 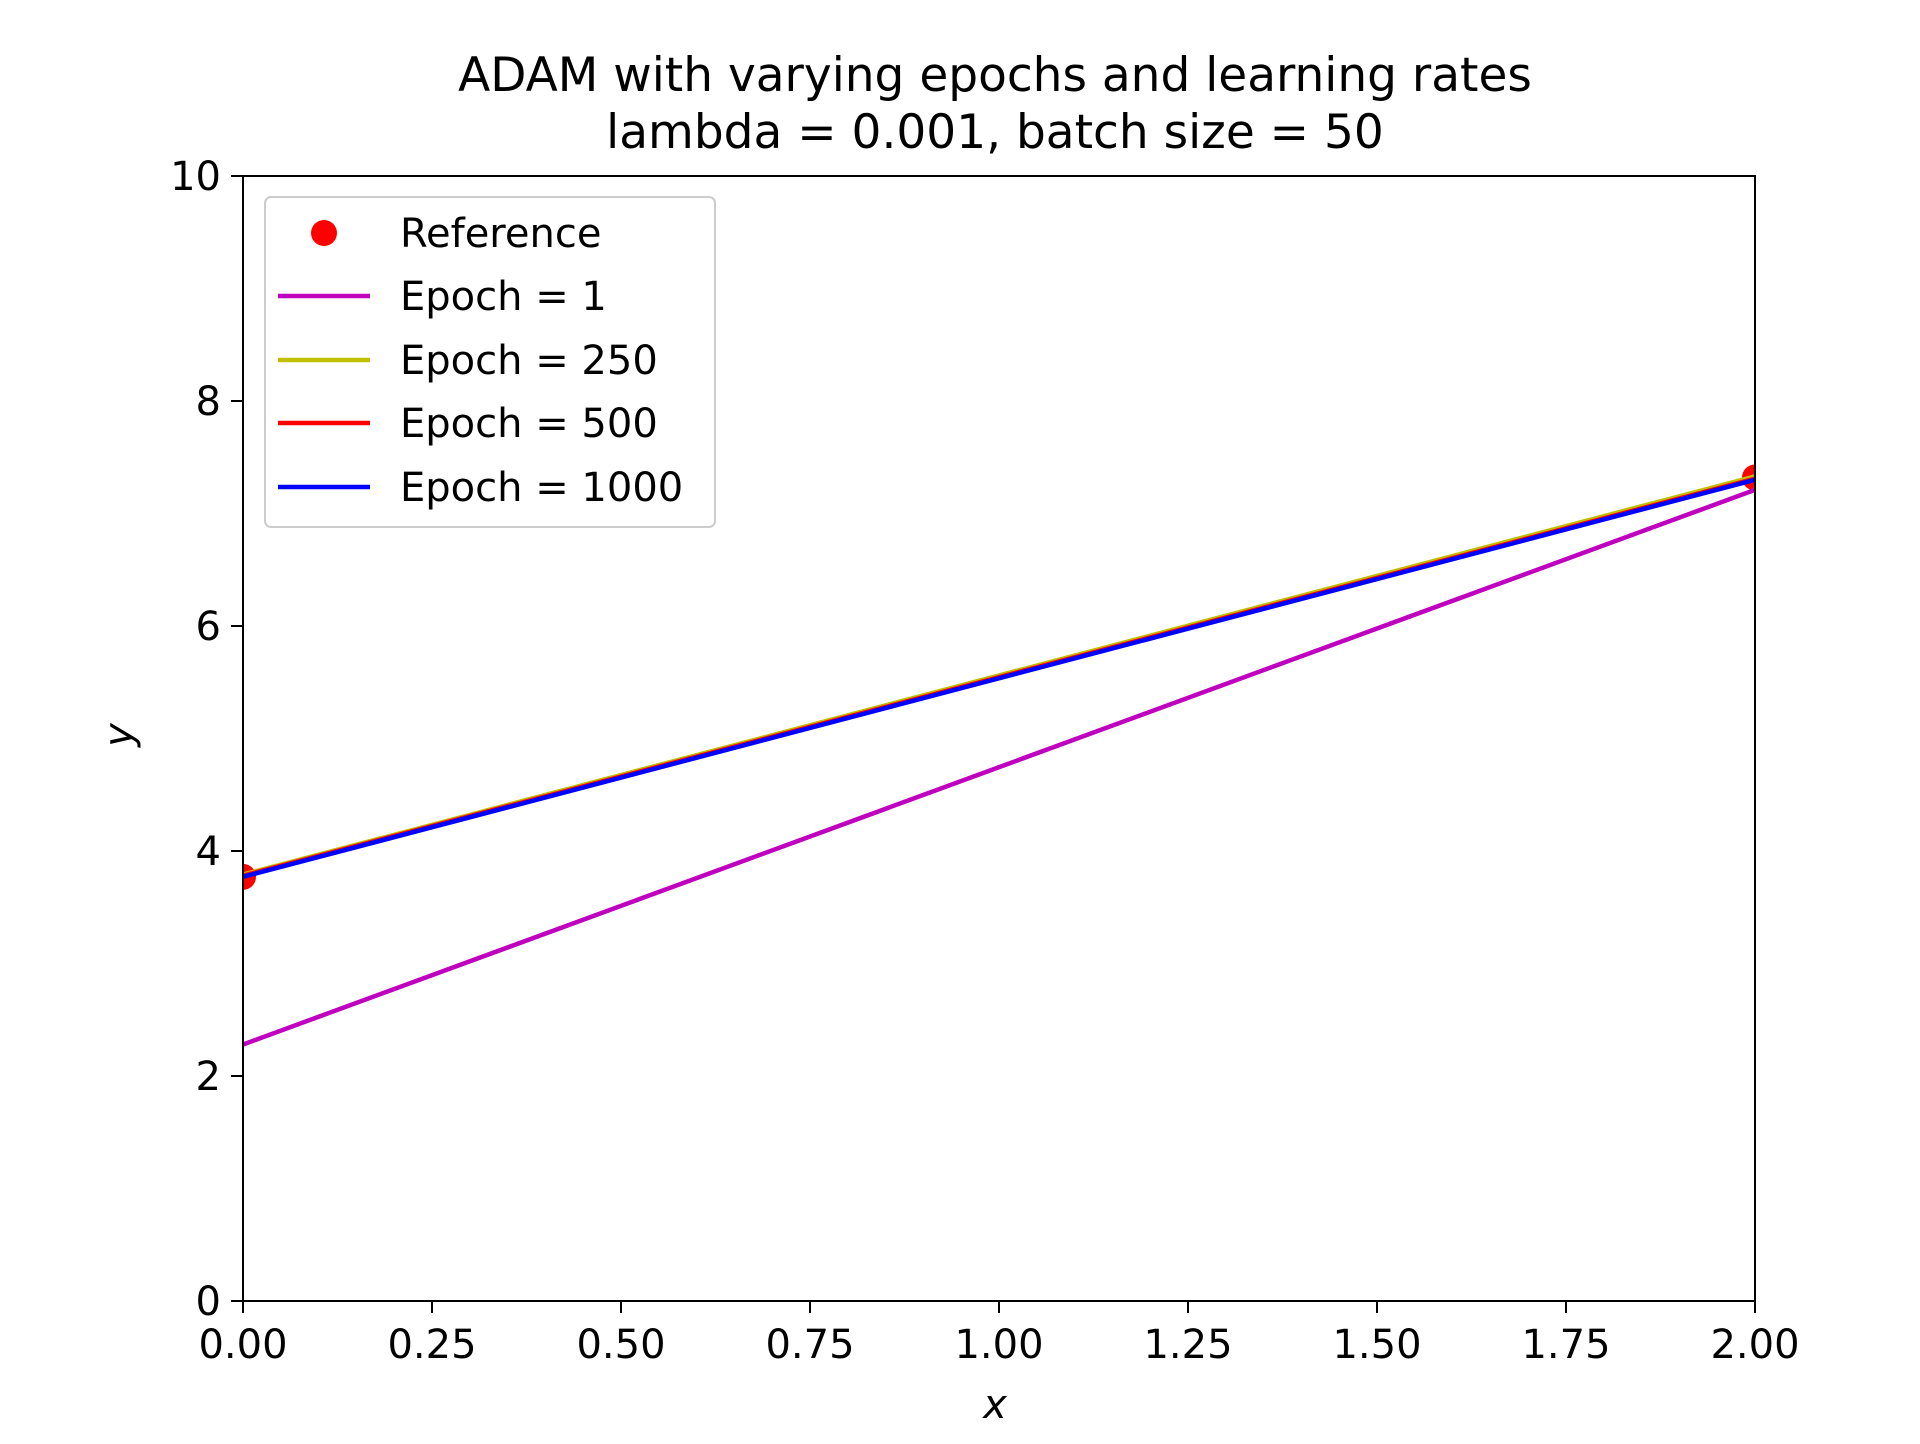 What do you see at coordinates (809, 1345) in the screenshot?
I see `x-tick-label: 0.75` at bounding box center [809, 1345].